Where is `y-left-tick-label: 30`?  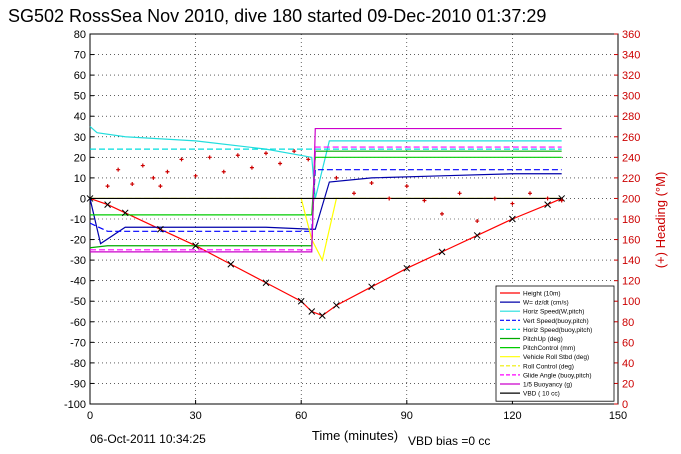
y-left-tick-label: 30 is located at coordinates (80, 138).